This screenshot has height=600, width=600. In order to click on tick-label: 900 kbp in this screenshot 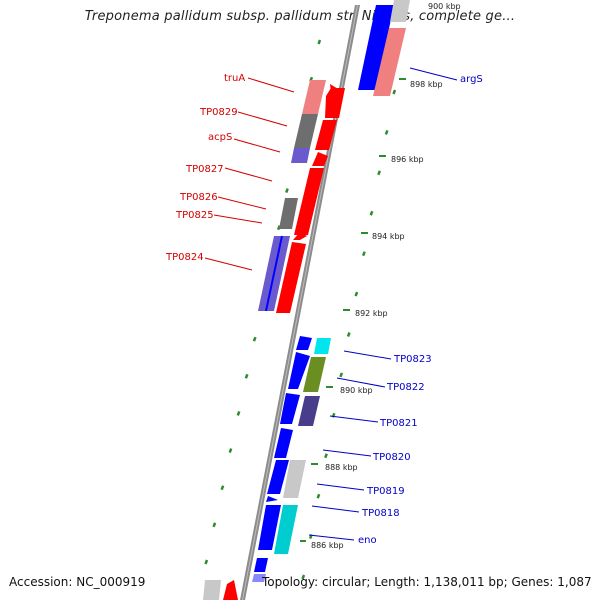, I will do `click(444, 6)`.